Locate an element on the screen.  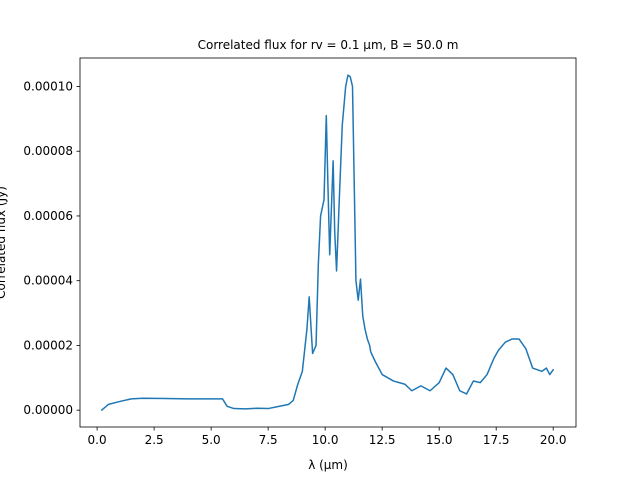
x-axis-ticks: 0.0 2.5 5.0 7.5 10.0 12.5 15.0 17.5 20.0 is located at coordinates (327, 437).